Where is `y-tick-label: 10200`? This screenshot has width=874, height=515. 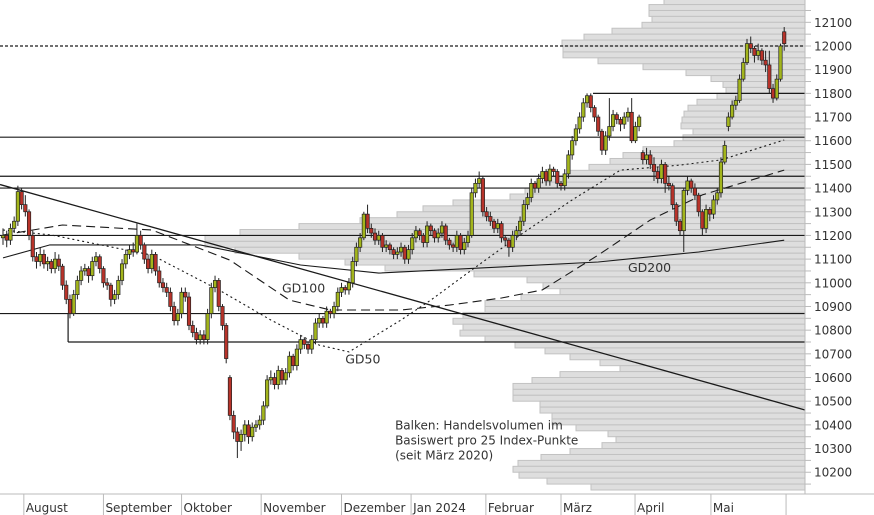
y-tick-label: 10200 is located at coordinates (833, 473).